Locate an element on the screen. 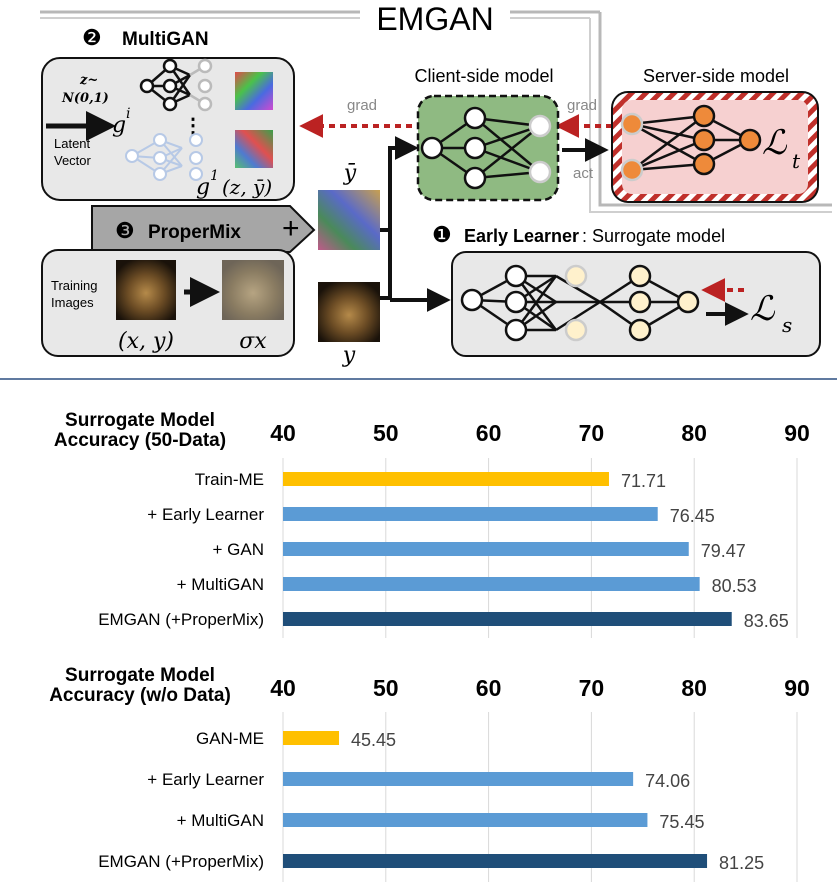  early-loss-sub: s is located at coordinates (787, 325).